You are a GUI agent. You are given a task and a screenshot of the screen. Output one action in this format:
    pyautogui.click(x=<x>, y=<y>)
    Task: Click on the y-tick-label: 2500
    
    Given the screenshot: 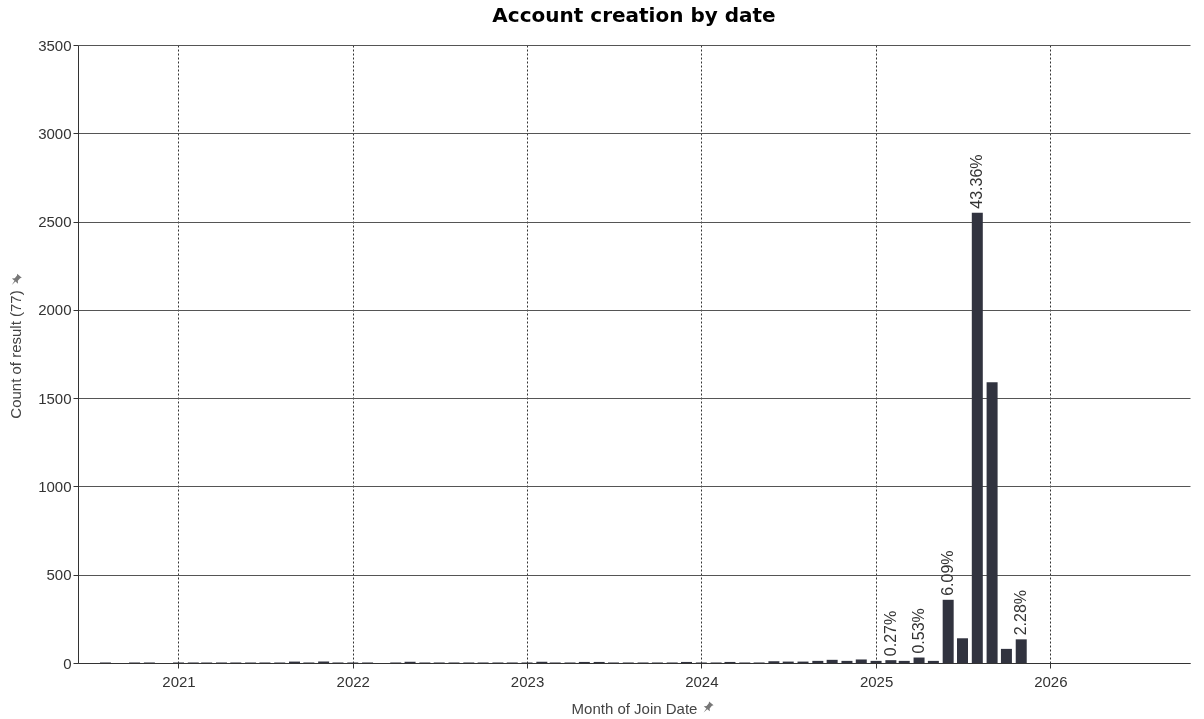 What is the action you would take?
    pyautogui.click(x=55, y=222)
    